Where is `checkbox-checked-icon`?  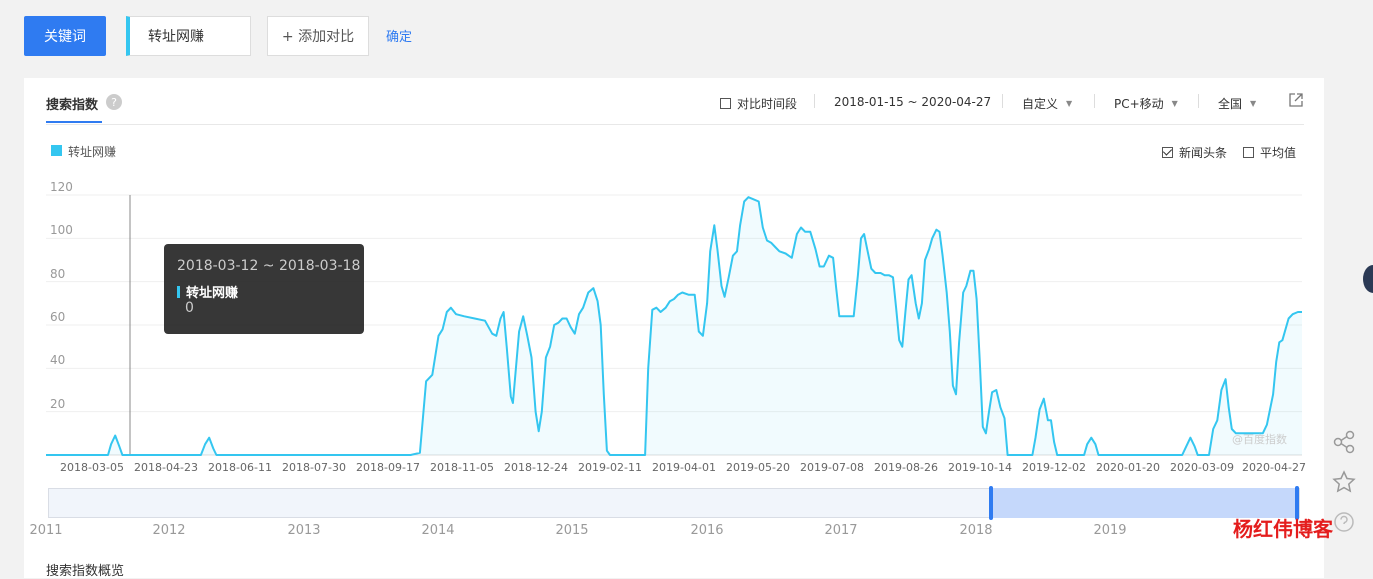 checkbox-checked-icon is located at coordinates (1167, 152).